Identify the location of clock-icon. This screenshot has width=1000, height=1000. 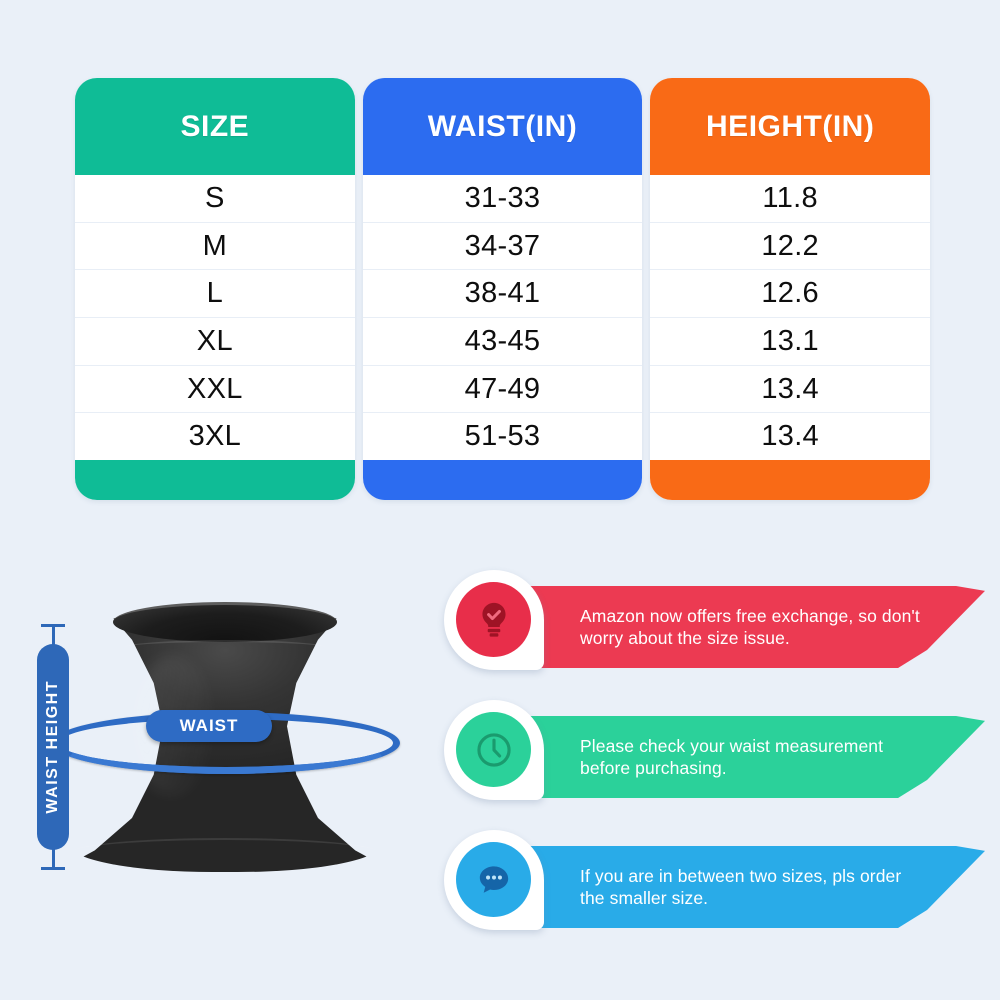
(493, 749).